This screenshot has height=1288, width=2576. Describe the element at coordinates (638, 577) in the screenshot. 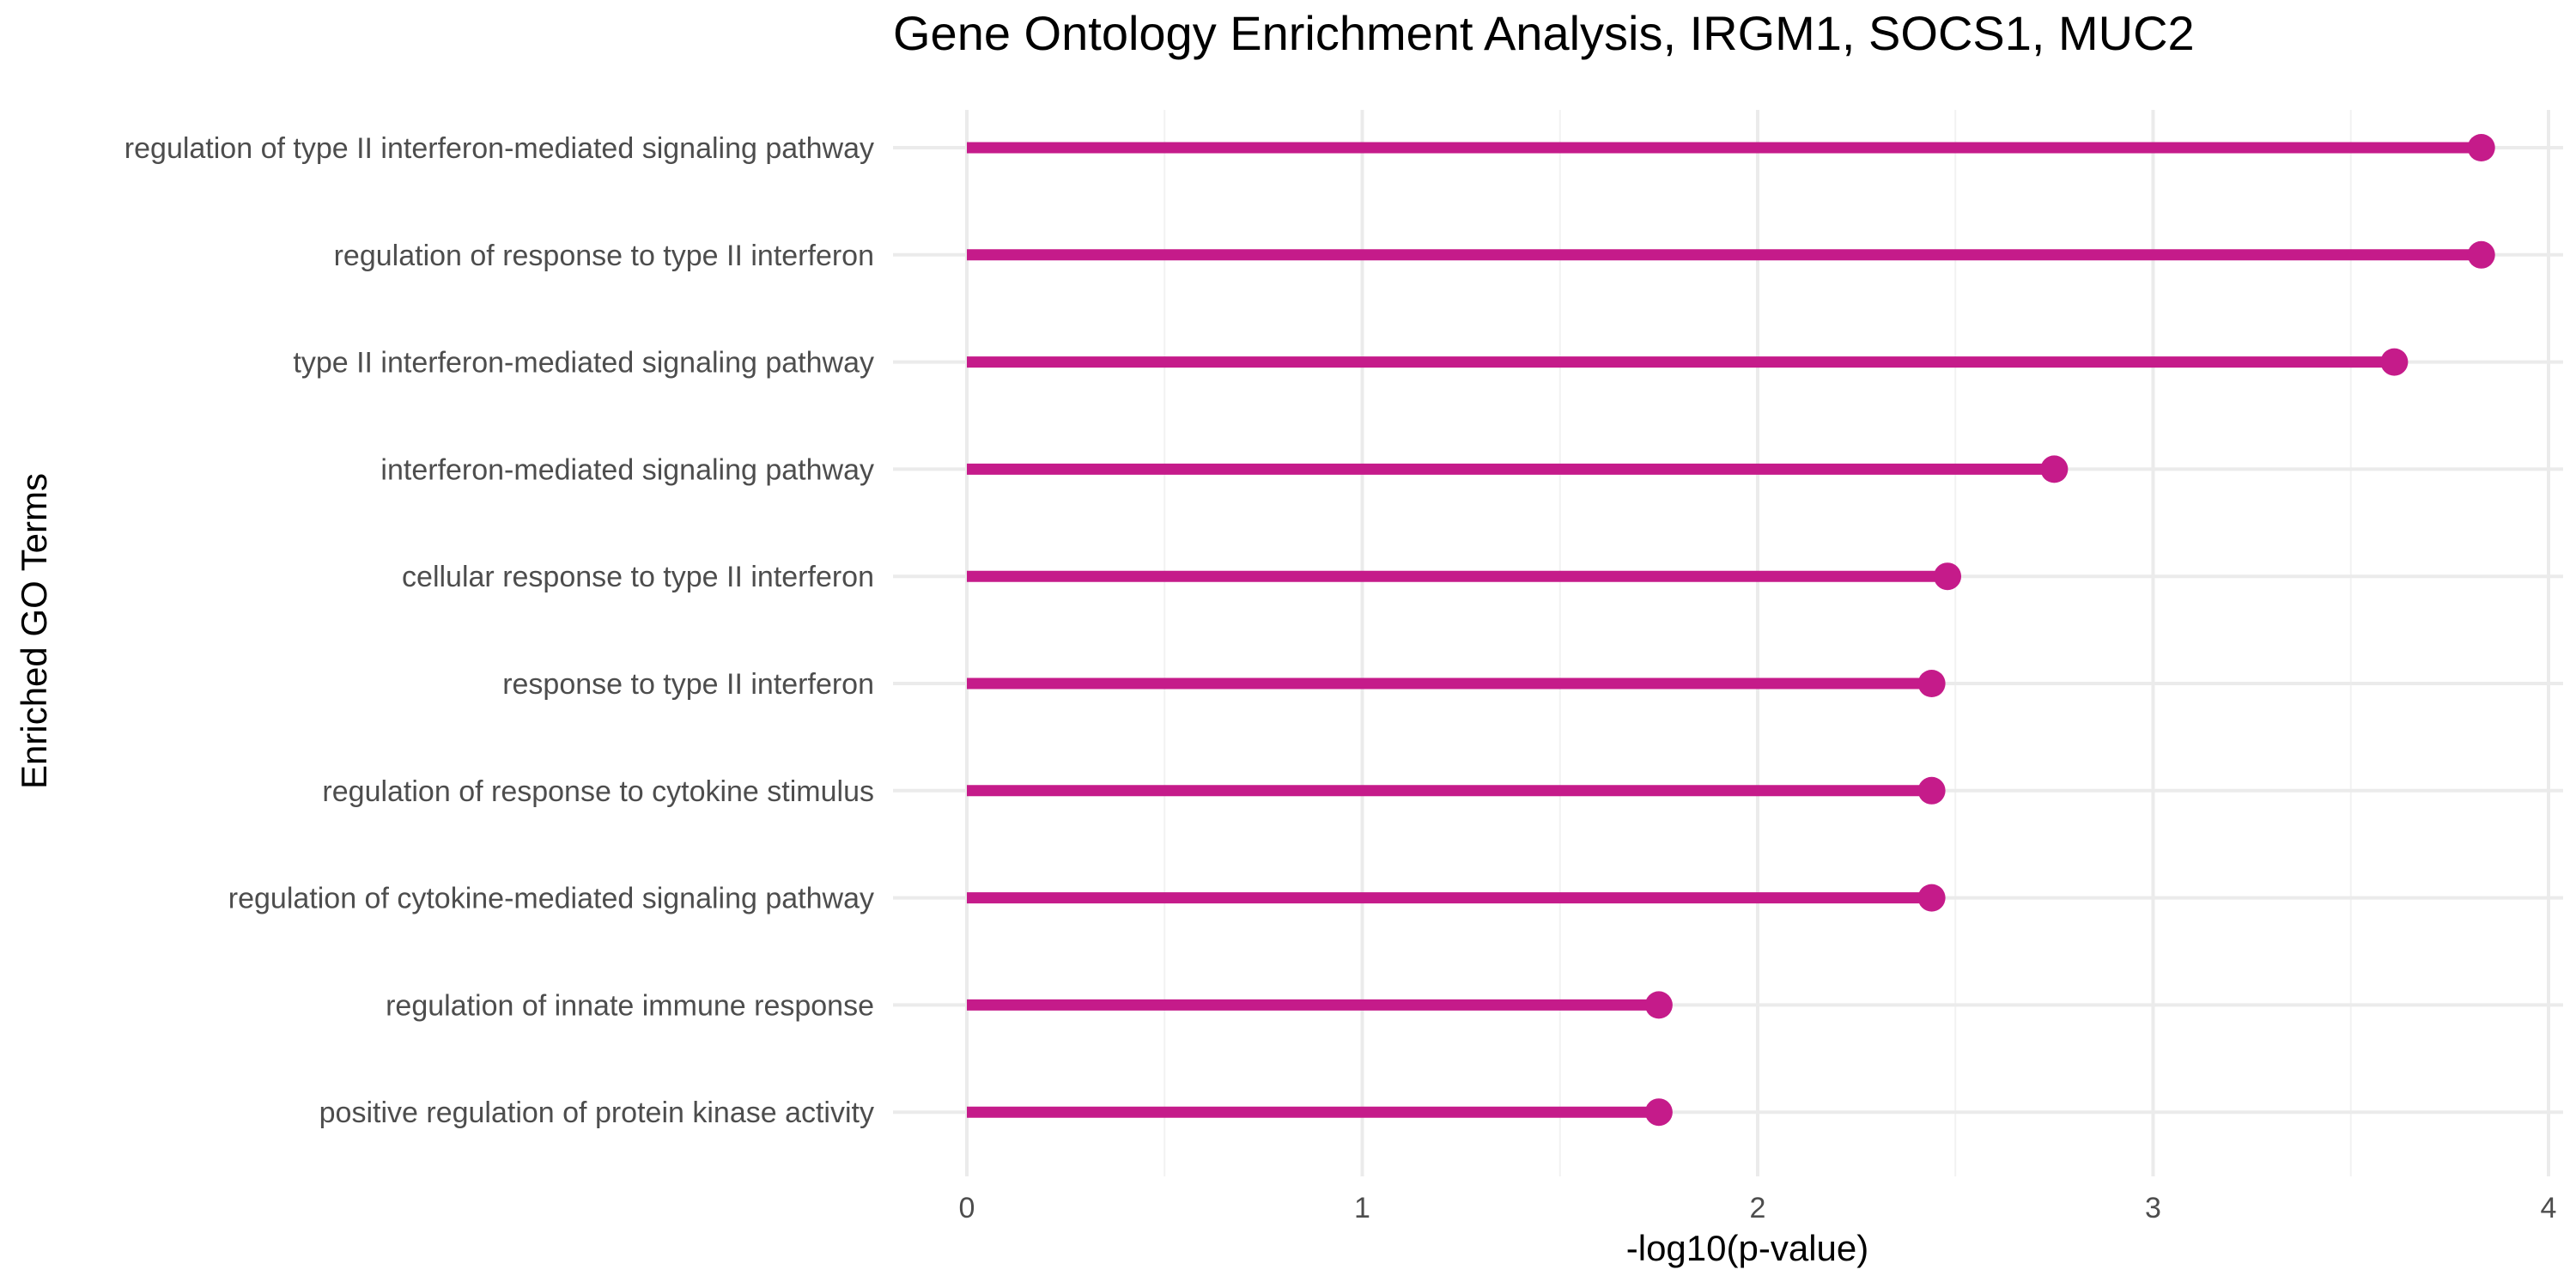

I see `y-tick-label: cellular response to type II interferon` at that location.